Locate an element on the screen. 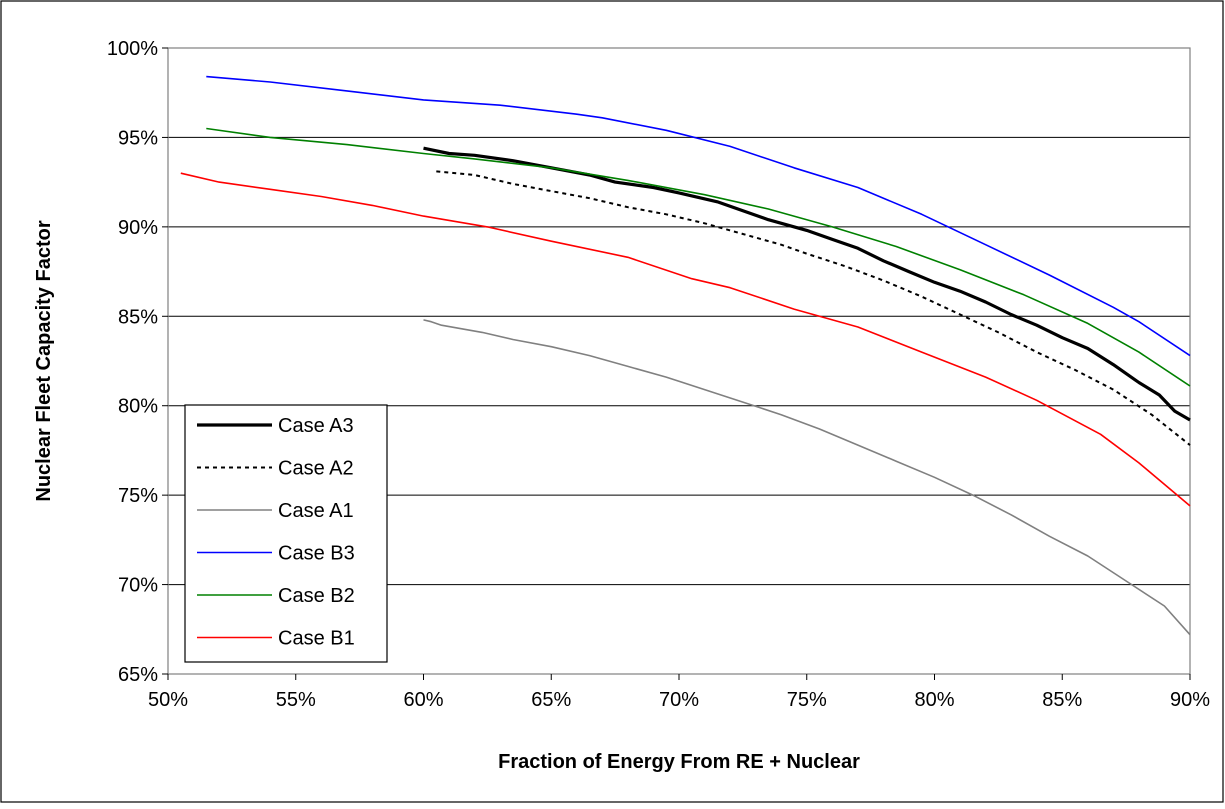 The image size is (1225, 809). x-tick-label: 55% is located at coordinates (296, 700).